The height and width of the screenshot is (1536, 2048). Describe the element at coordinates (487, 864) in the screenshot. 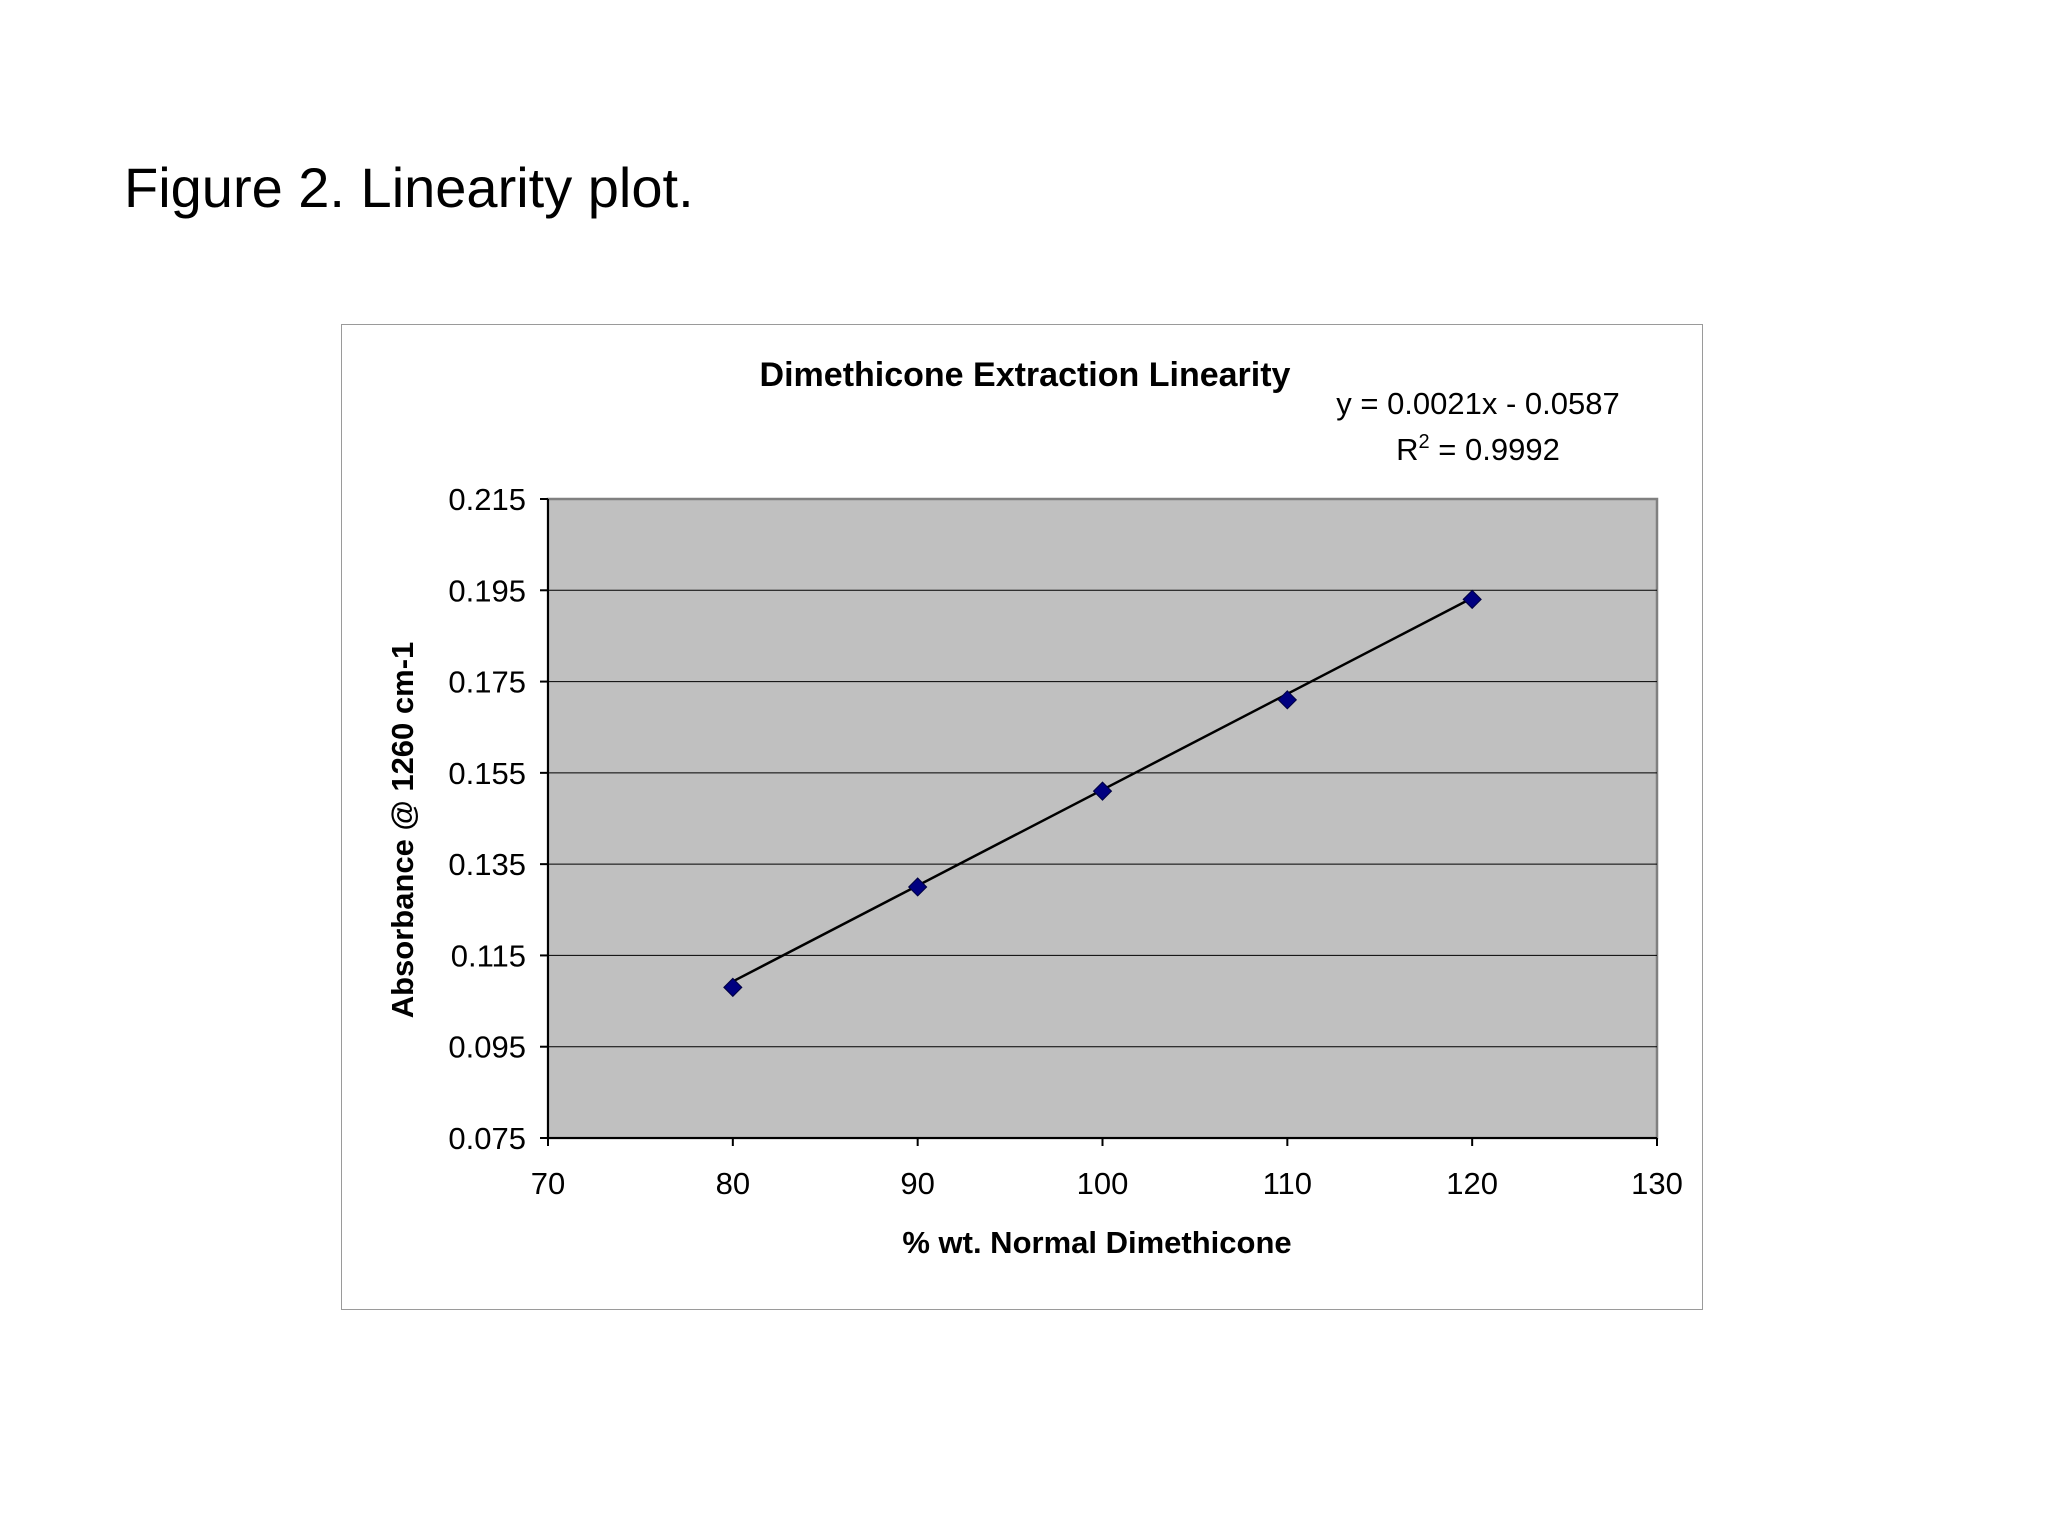

I see `y-tick-label-3: 0.135` at that location.